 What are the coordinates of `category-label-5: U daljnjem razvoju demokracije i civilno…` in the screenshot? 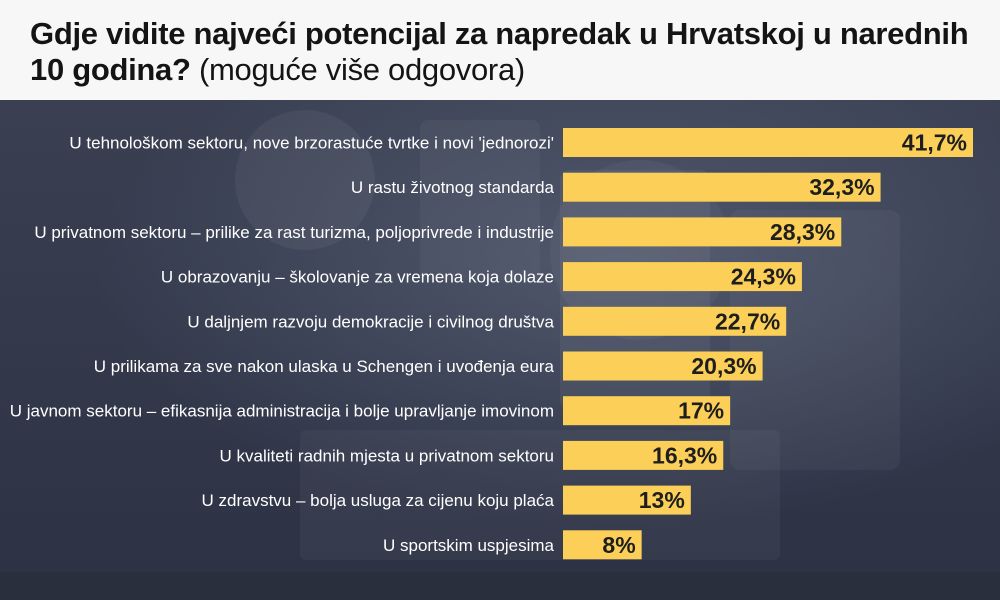 It's located at (370, 321).